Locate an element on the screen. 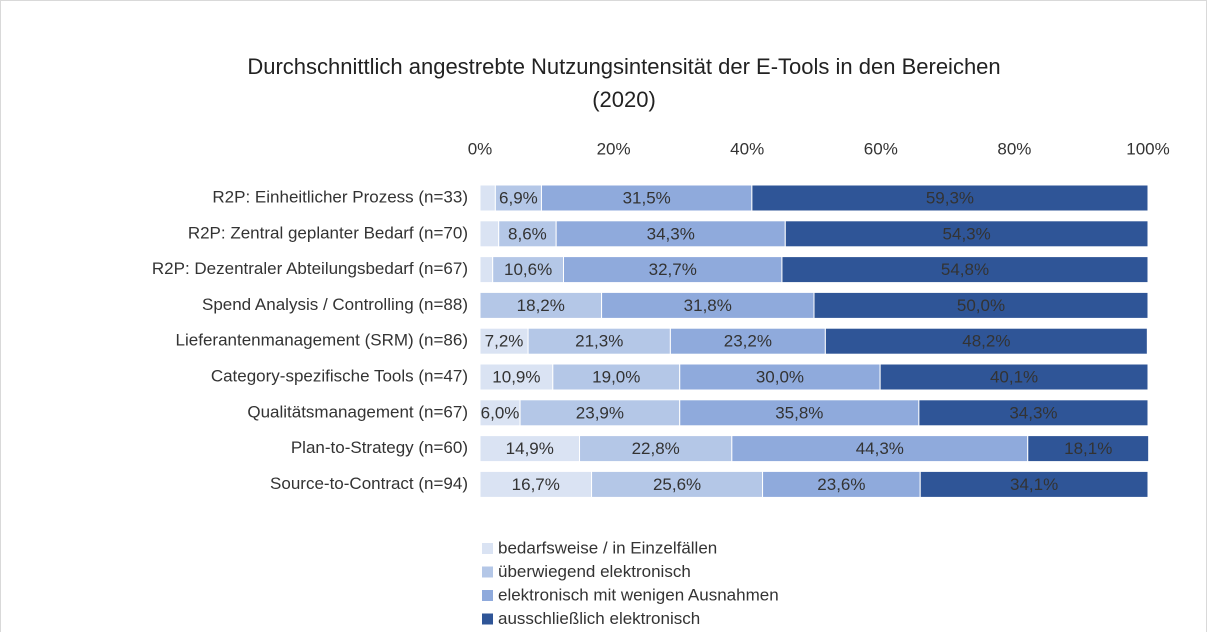  data-label: 23,6% is located at coordinates (841, 484).